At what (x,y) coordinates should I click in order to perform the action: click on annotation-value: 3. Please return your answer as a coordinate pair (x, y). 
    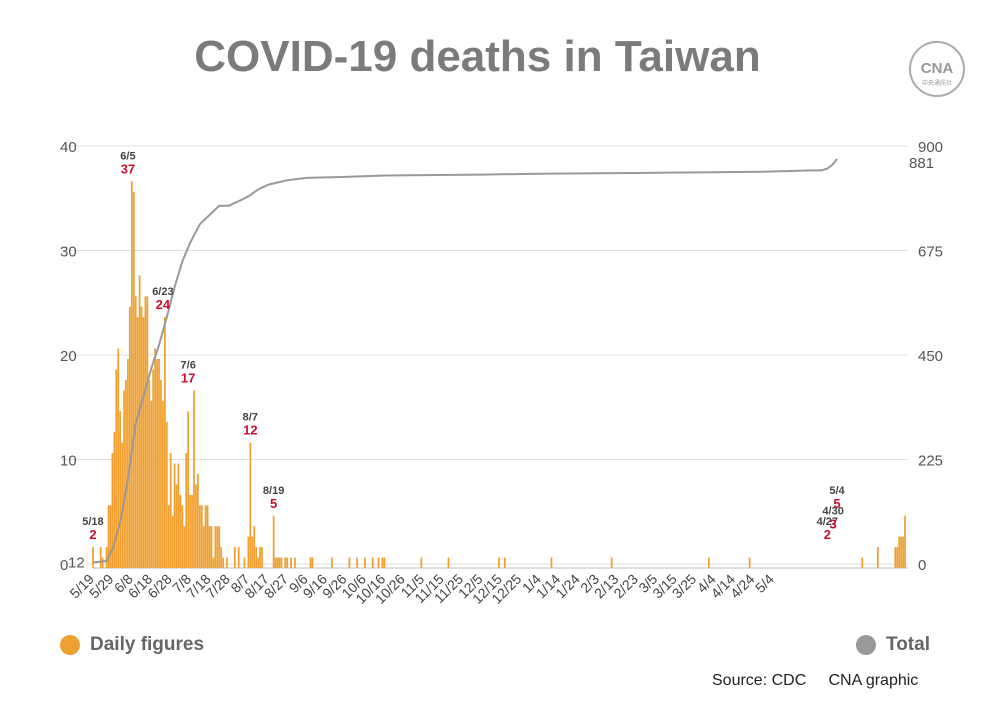
    Looking at the image, I should click on (833, 524).